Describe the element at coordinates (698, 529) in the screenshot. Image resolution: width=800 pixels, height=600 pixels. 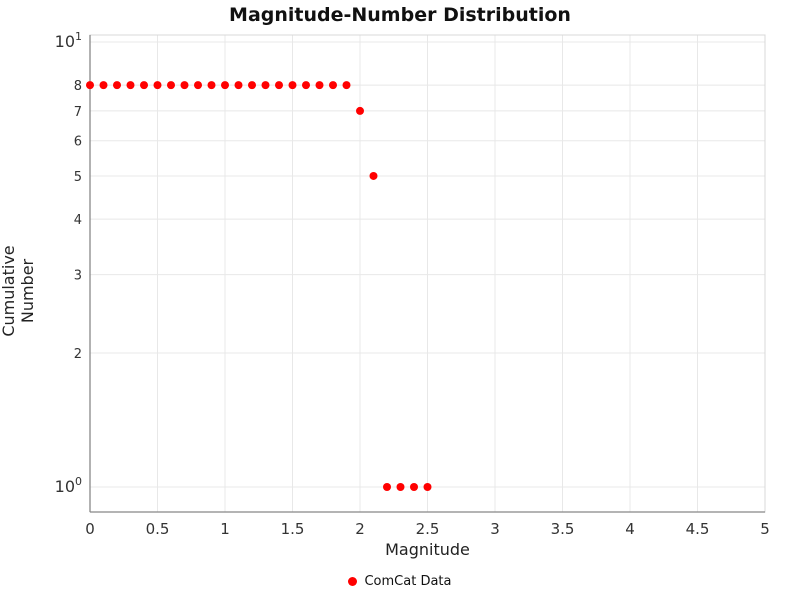
I see `x-tick-label: 4.5` at that location.